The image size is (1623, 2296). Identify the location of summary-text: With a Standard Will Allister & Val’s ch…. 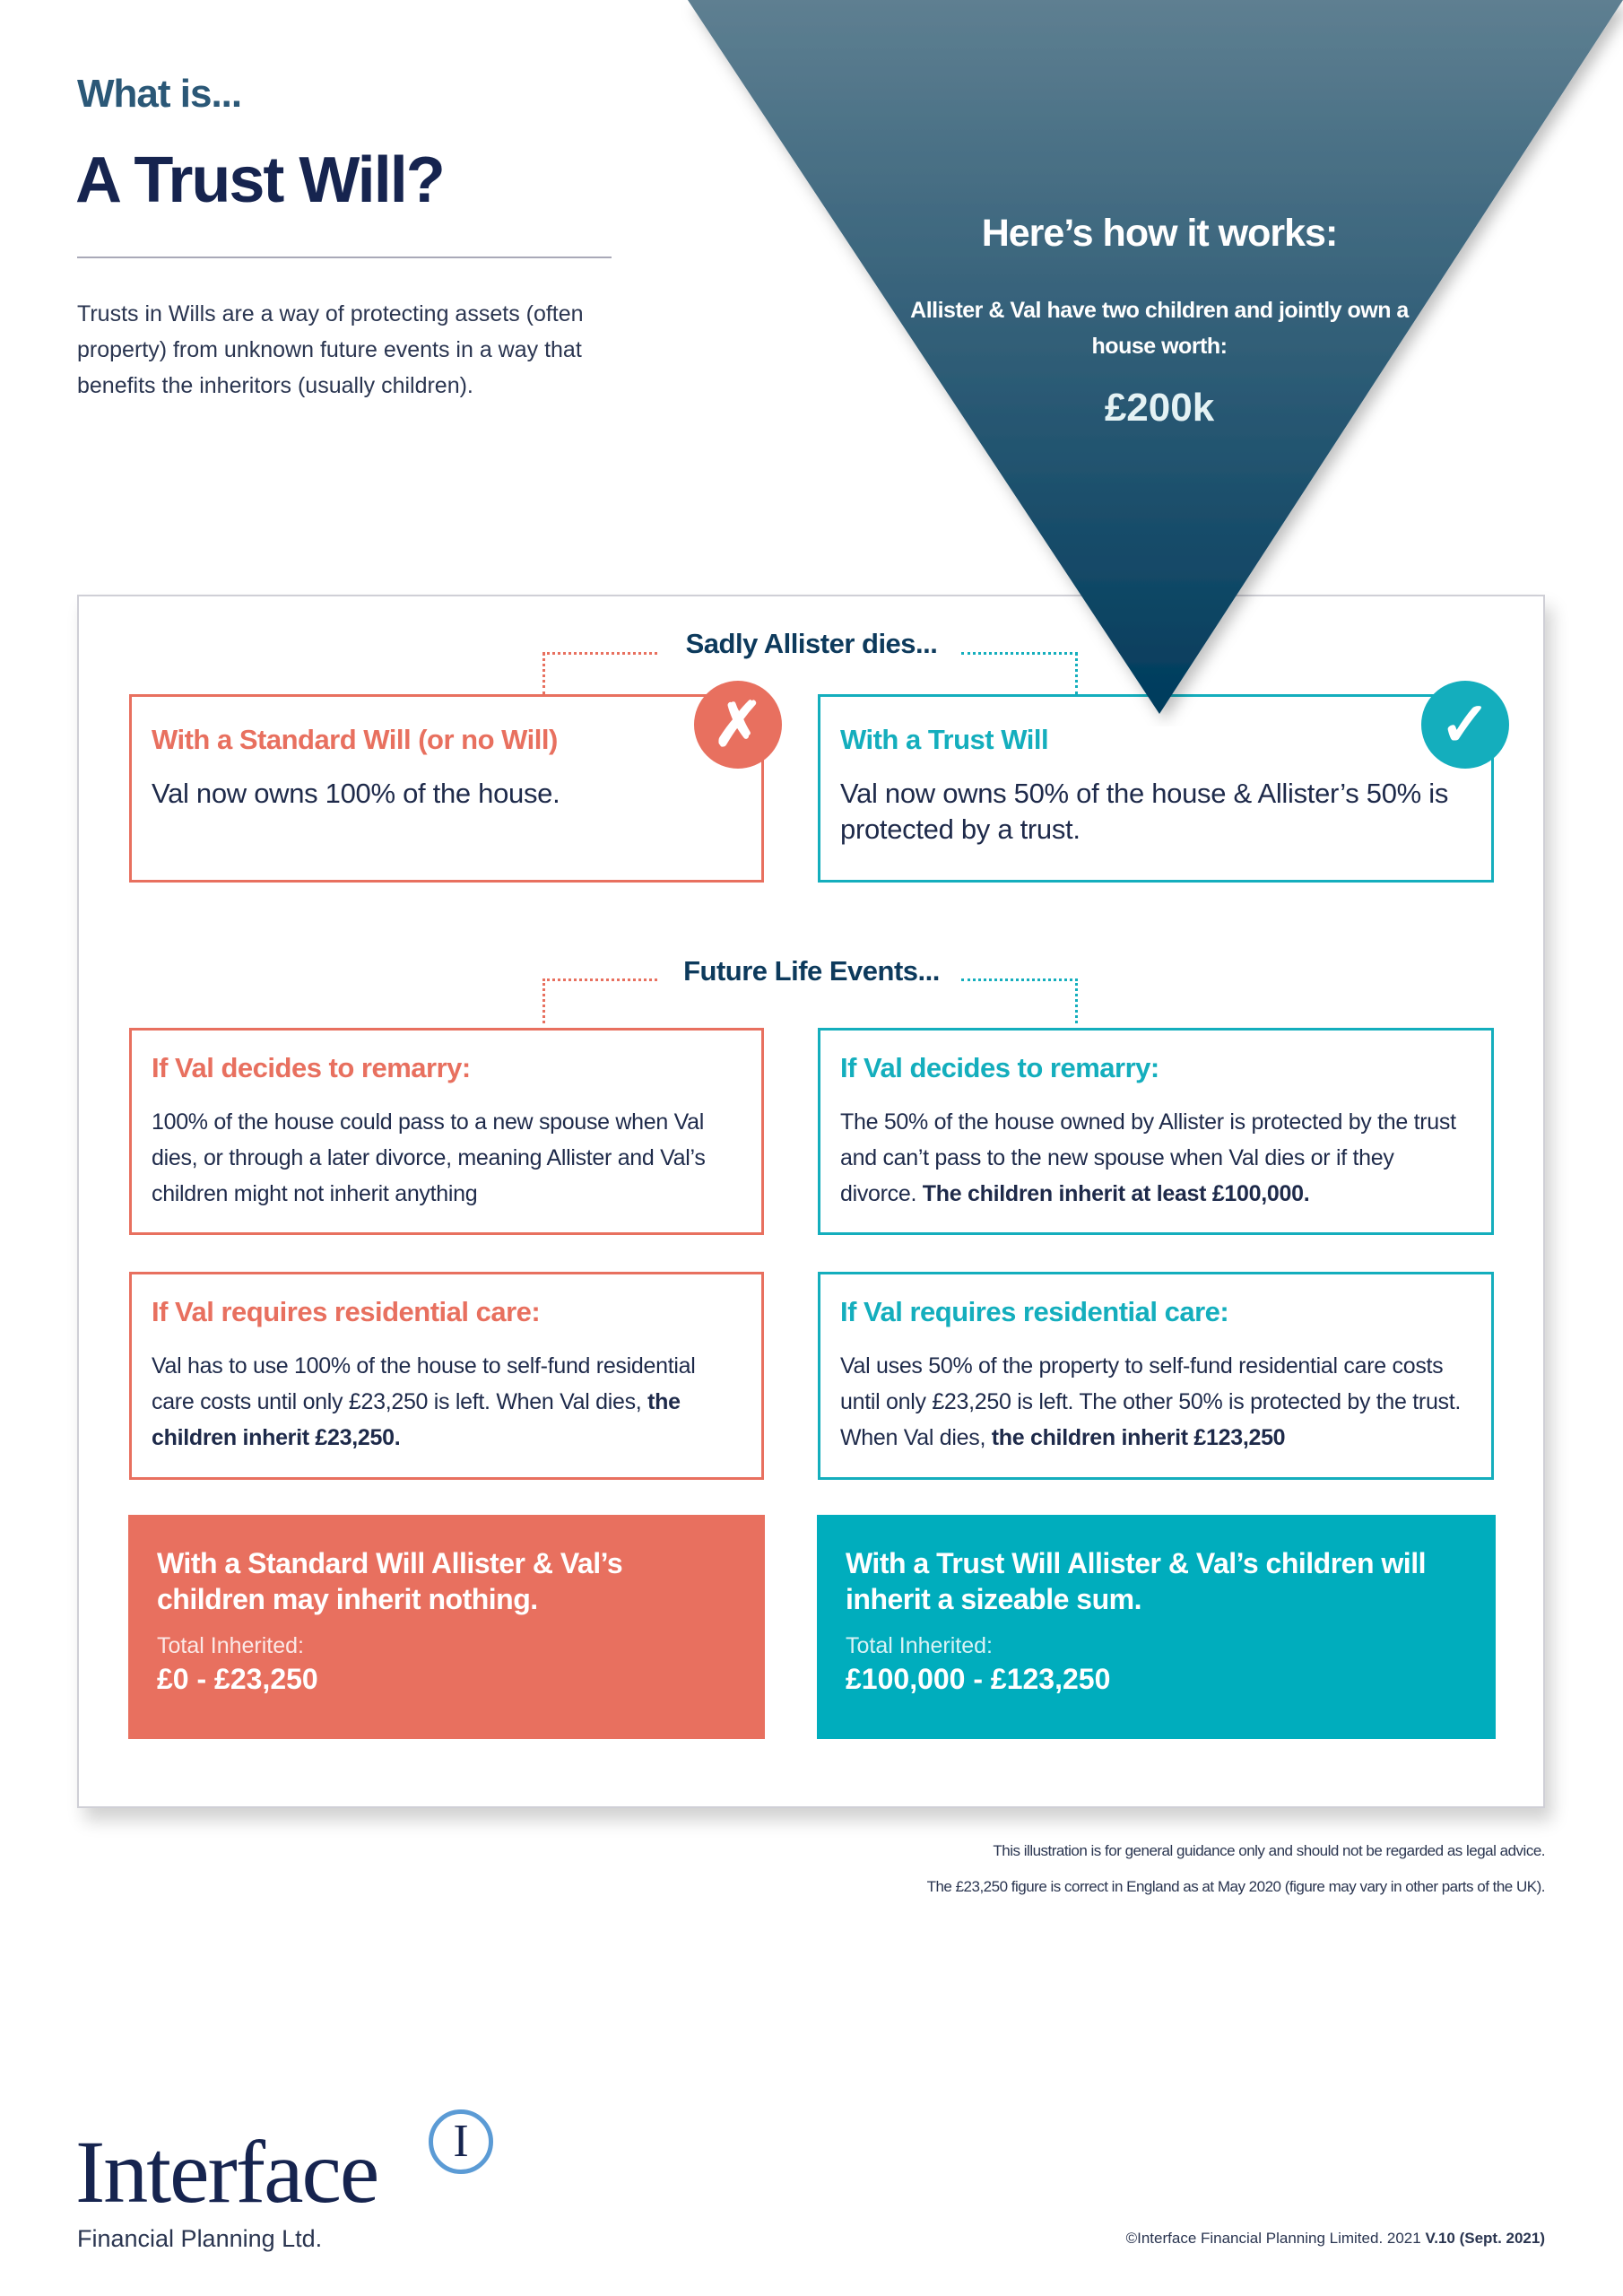
(390, 1581).